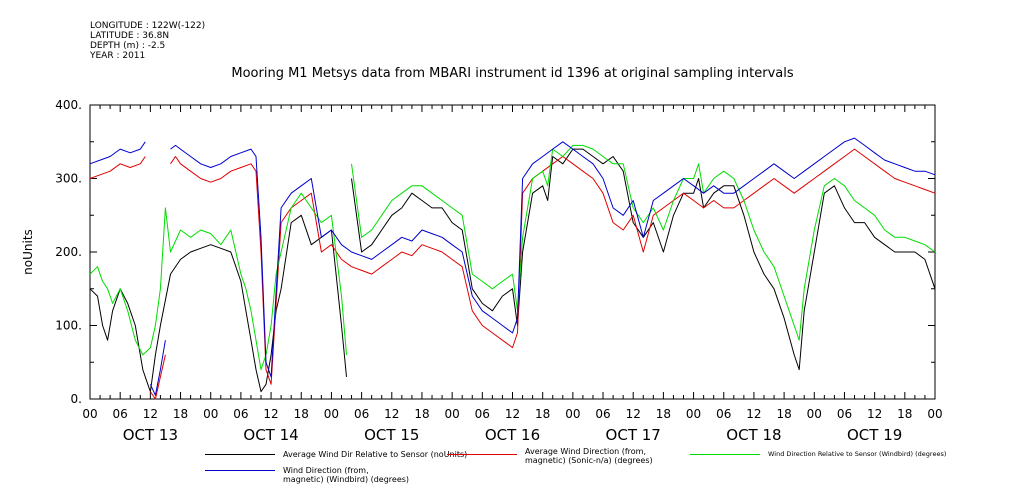 The height and width of the screenshot is (504, 1009). What do you see at coordinates (150, 435) in the screenshot?
I see `x-day-label: OCT 13` at bounding box center [150, 435].